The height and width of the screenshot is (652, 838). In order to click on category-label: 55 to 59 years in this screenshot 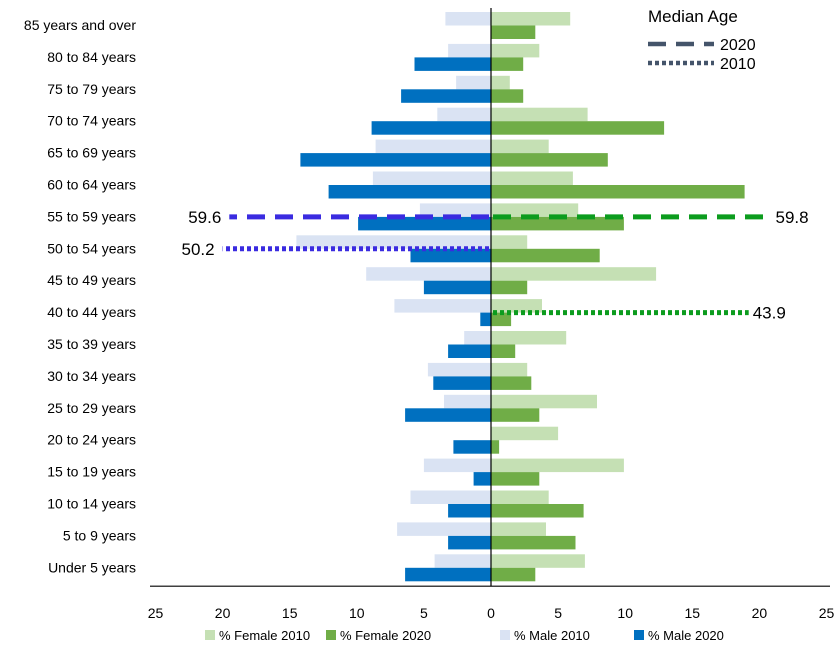, I will do `click(91, 216)`.